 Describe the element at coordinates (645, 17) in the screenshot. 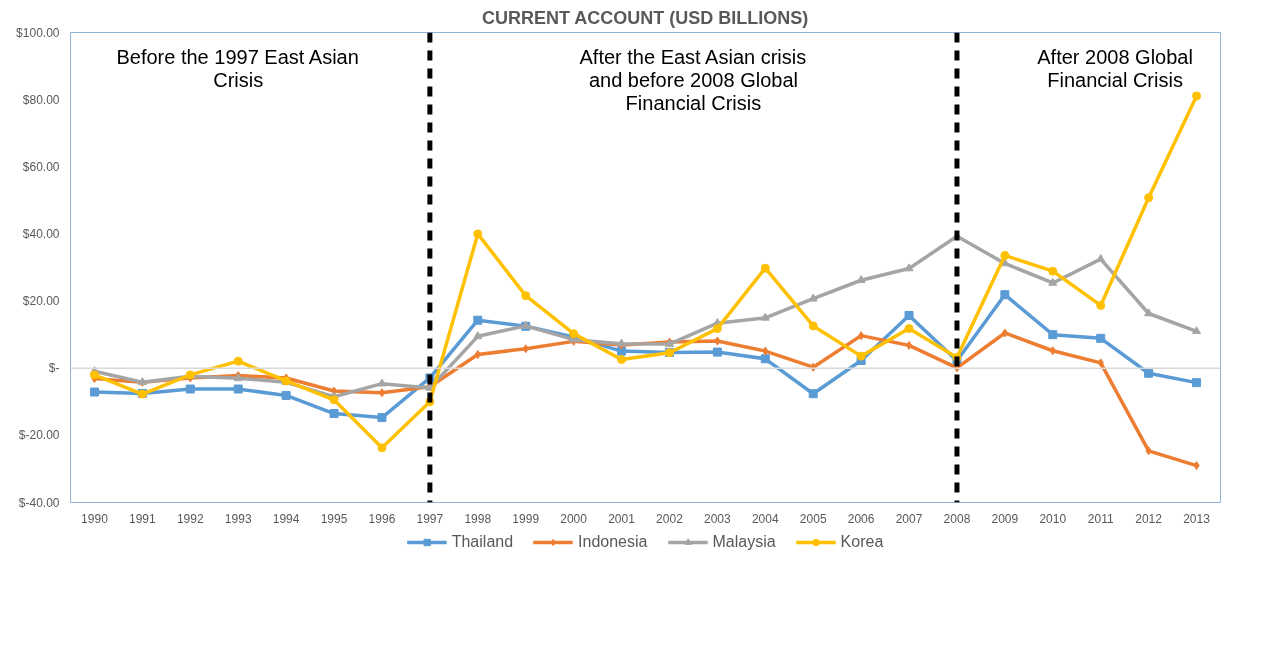

I see `chart-title: CURRENT ACCOUNT (USD BILLIONS)` at that location.